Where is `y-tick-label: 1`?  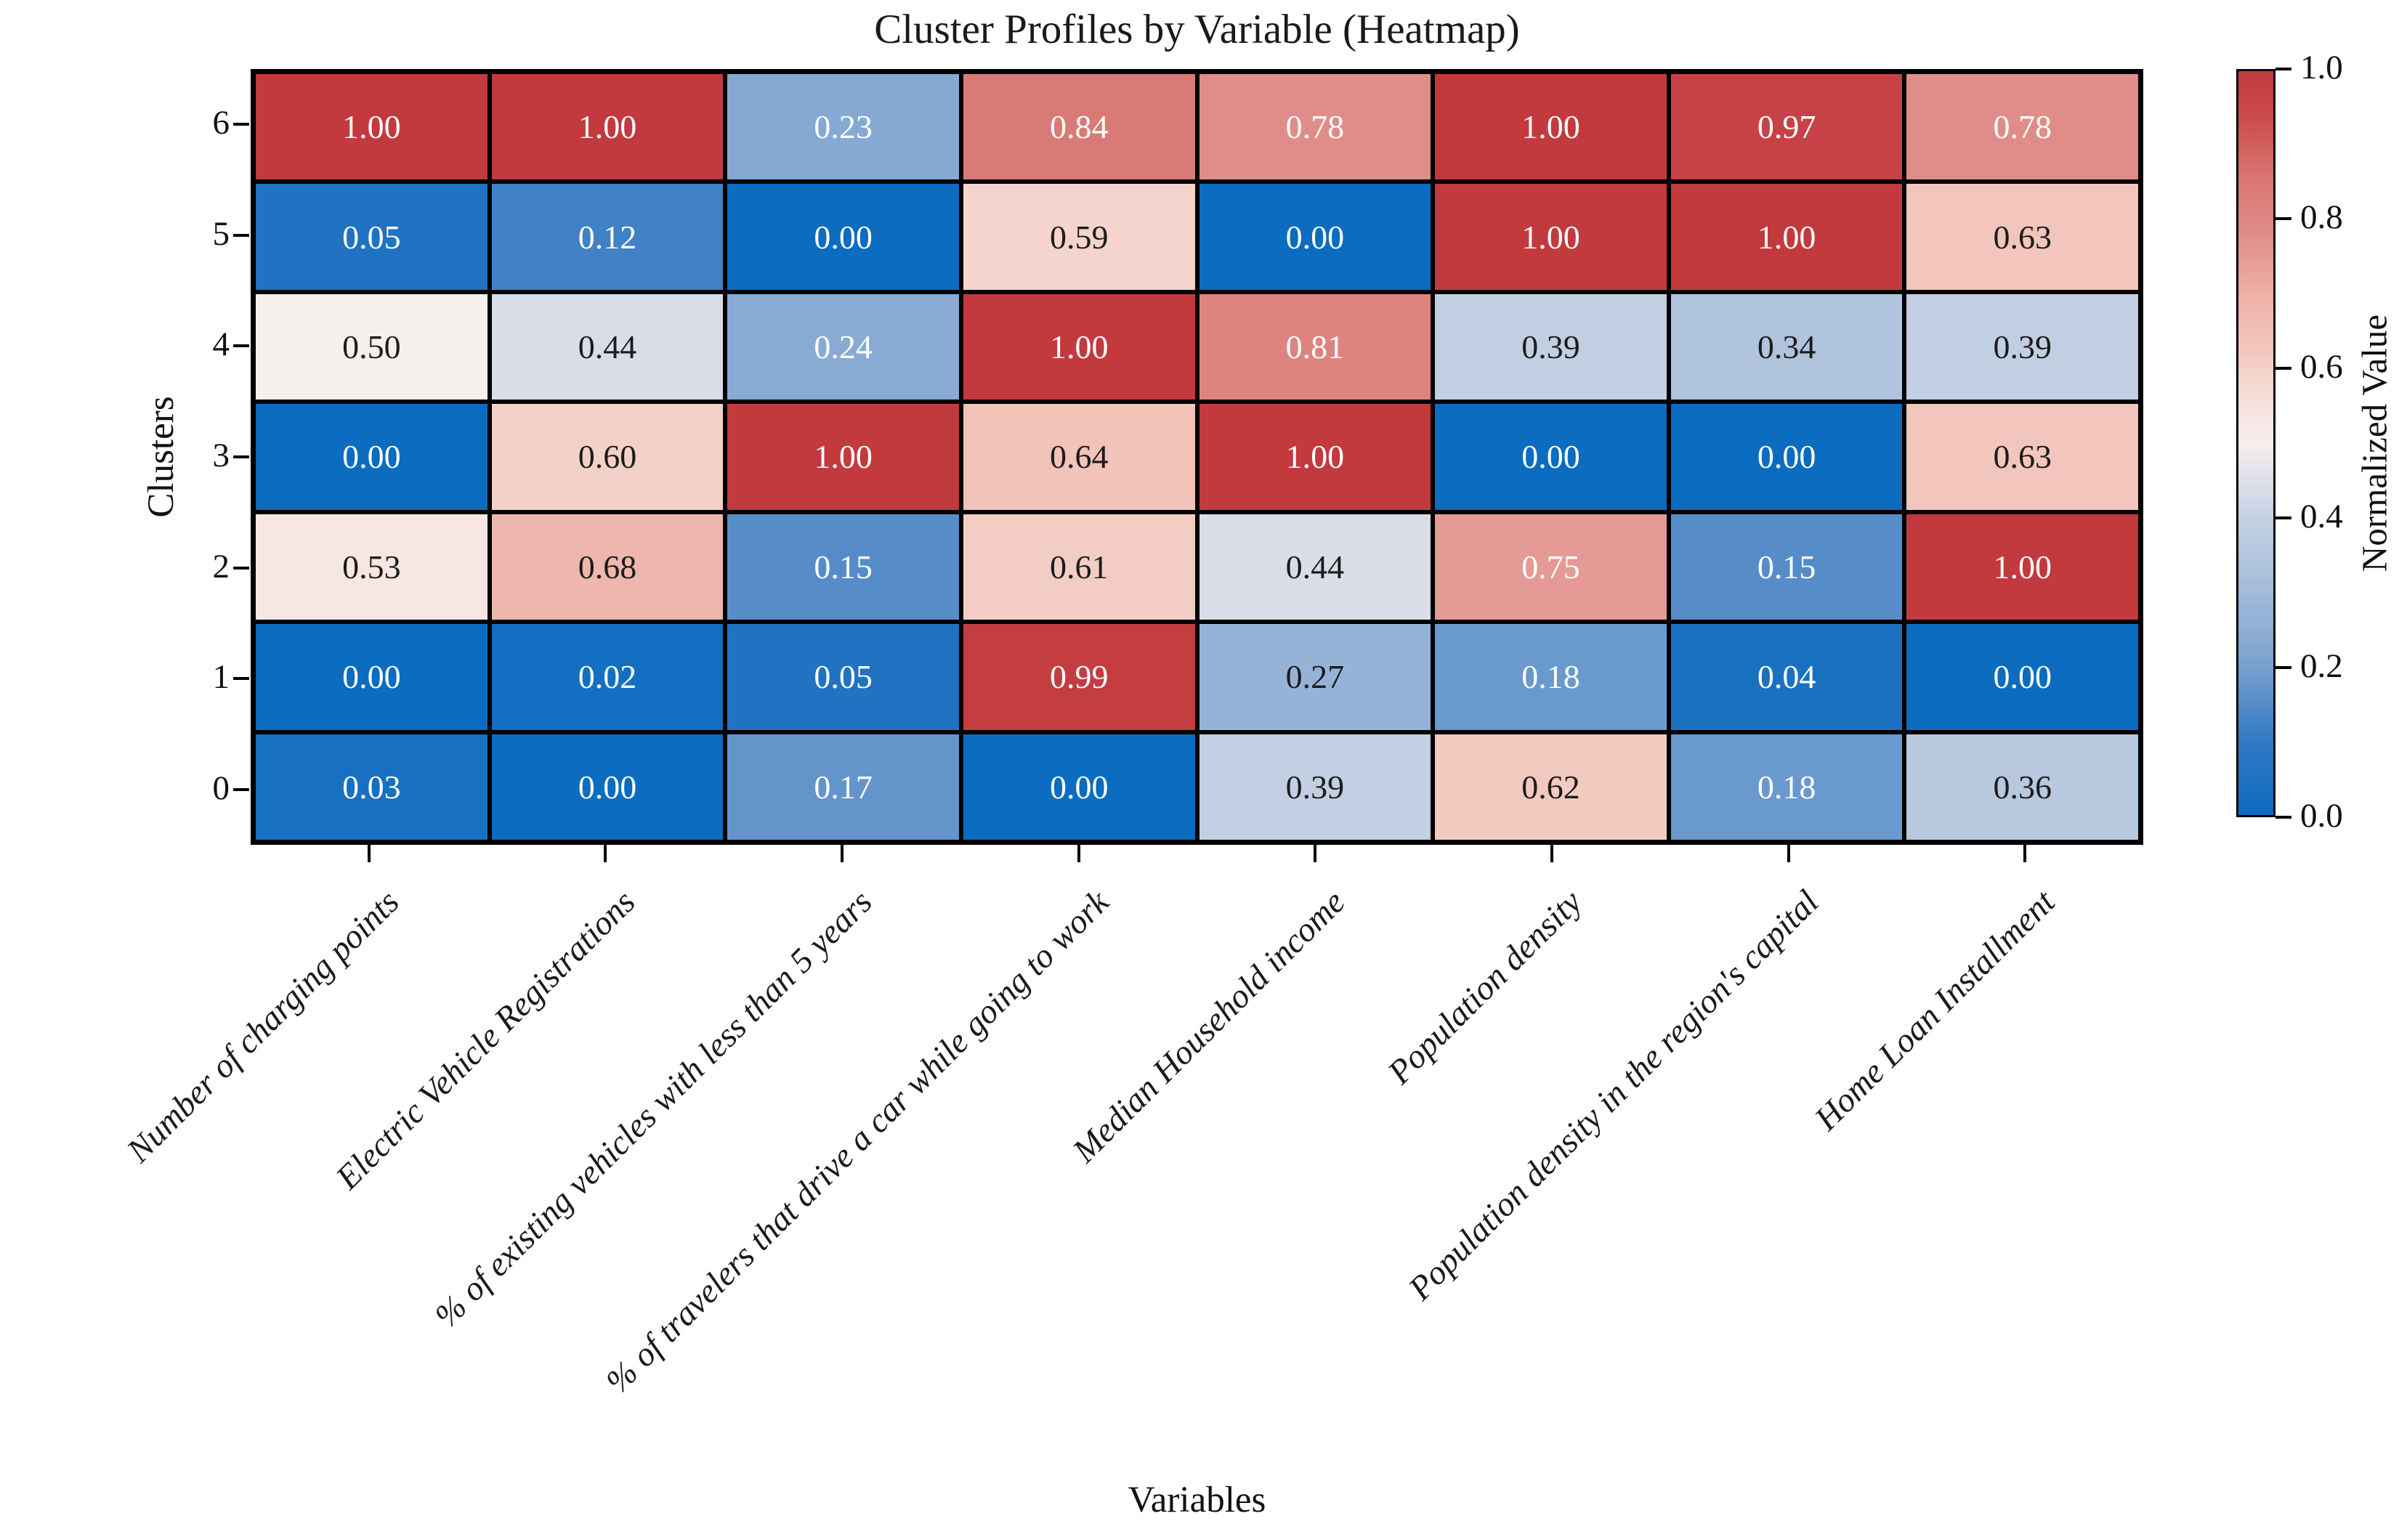 y-tick-label: 1 is located at coordinates (221, 676).